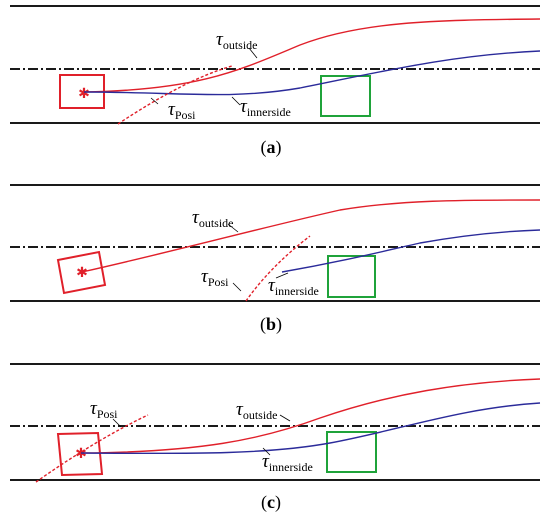 The image size is (550, 523). I want to click on panel-a-caption: (a), so click(271, 147).